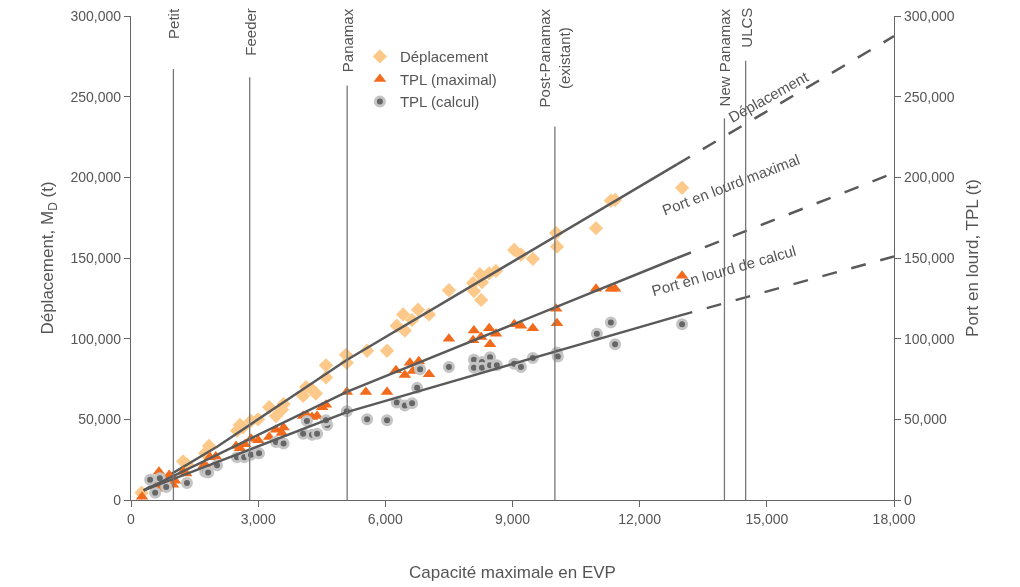 Image resolution: width=1020 pixels, height=587 pixels. Describe the element at coordinates (131, 518) in the screenshot. I see `x-tick-label: 0` at that location.